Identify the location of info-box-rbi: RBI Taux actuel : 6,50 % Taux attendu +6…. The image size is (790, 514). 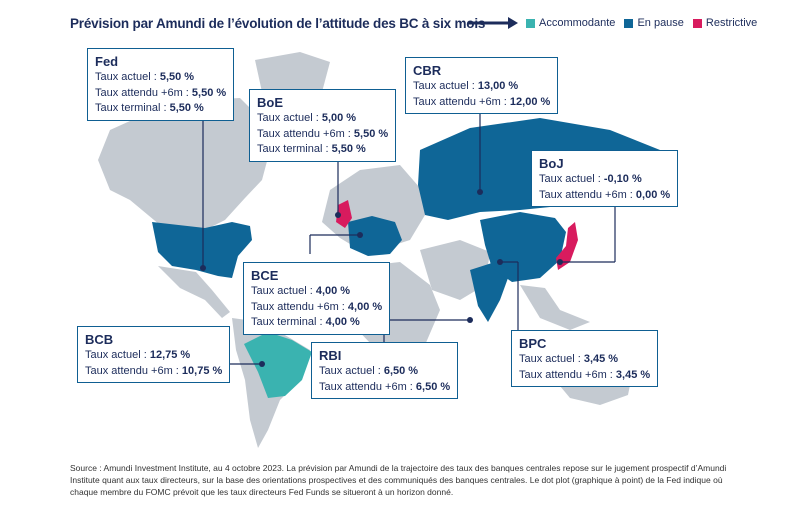
(385, 370).